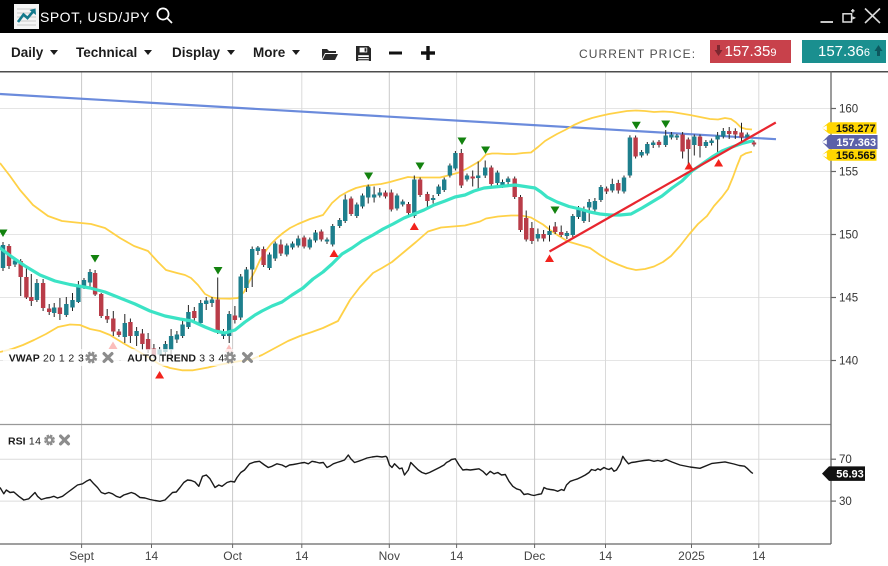 Image resolution: width=888 pixels, height=566 pixels. What do you see at coordinates (534, 556) in the screenshot?
I see `svg-text: Dec` at bounding box center [534, 556].